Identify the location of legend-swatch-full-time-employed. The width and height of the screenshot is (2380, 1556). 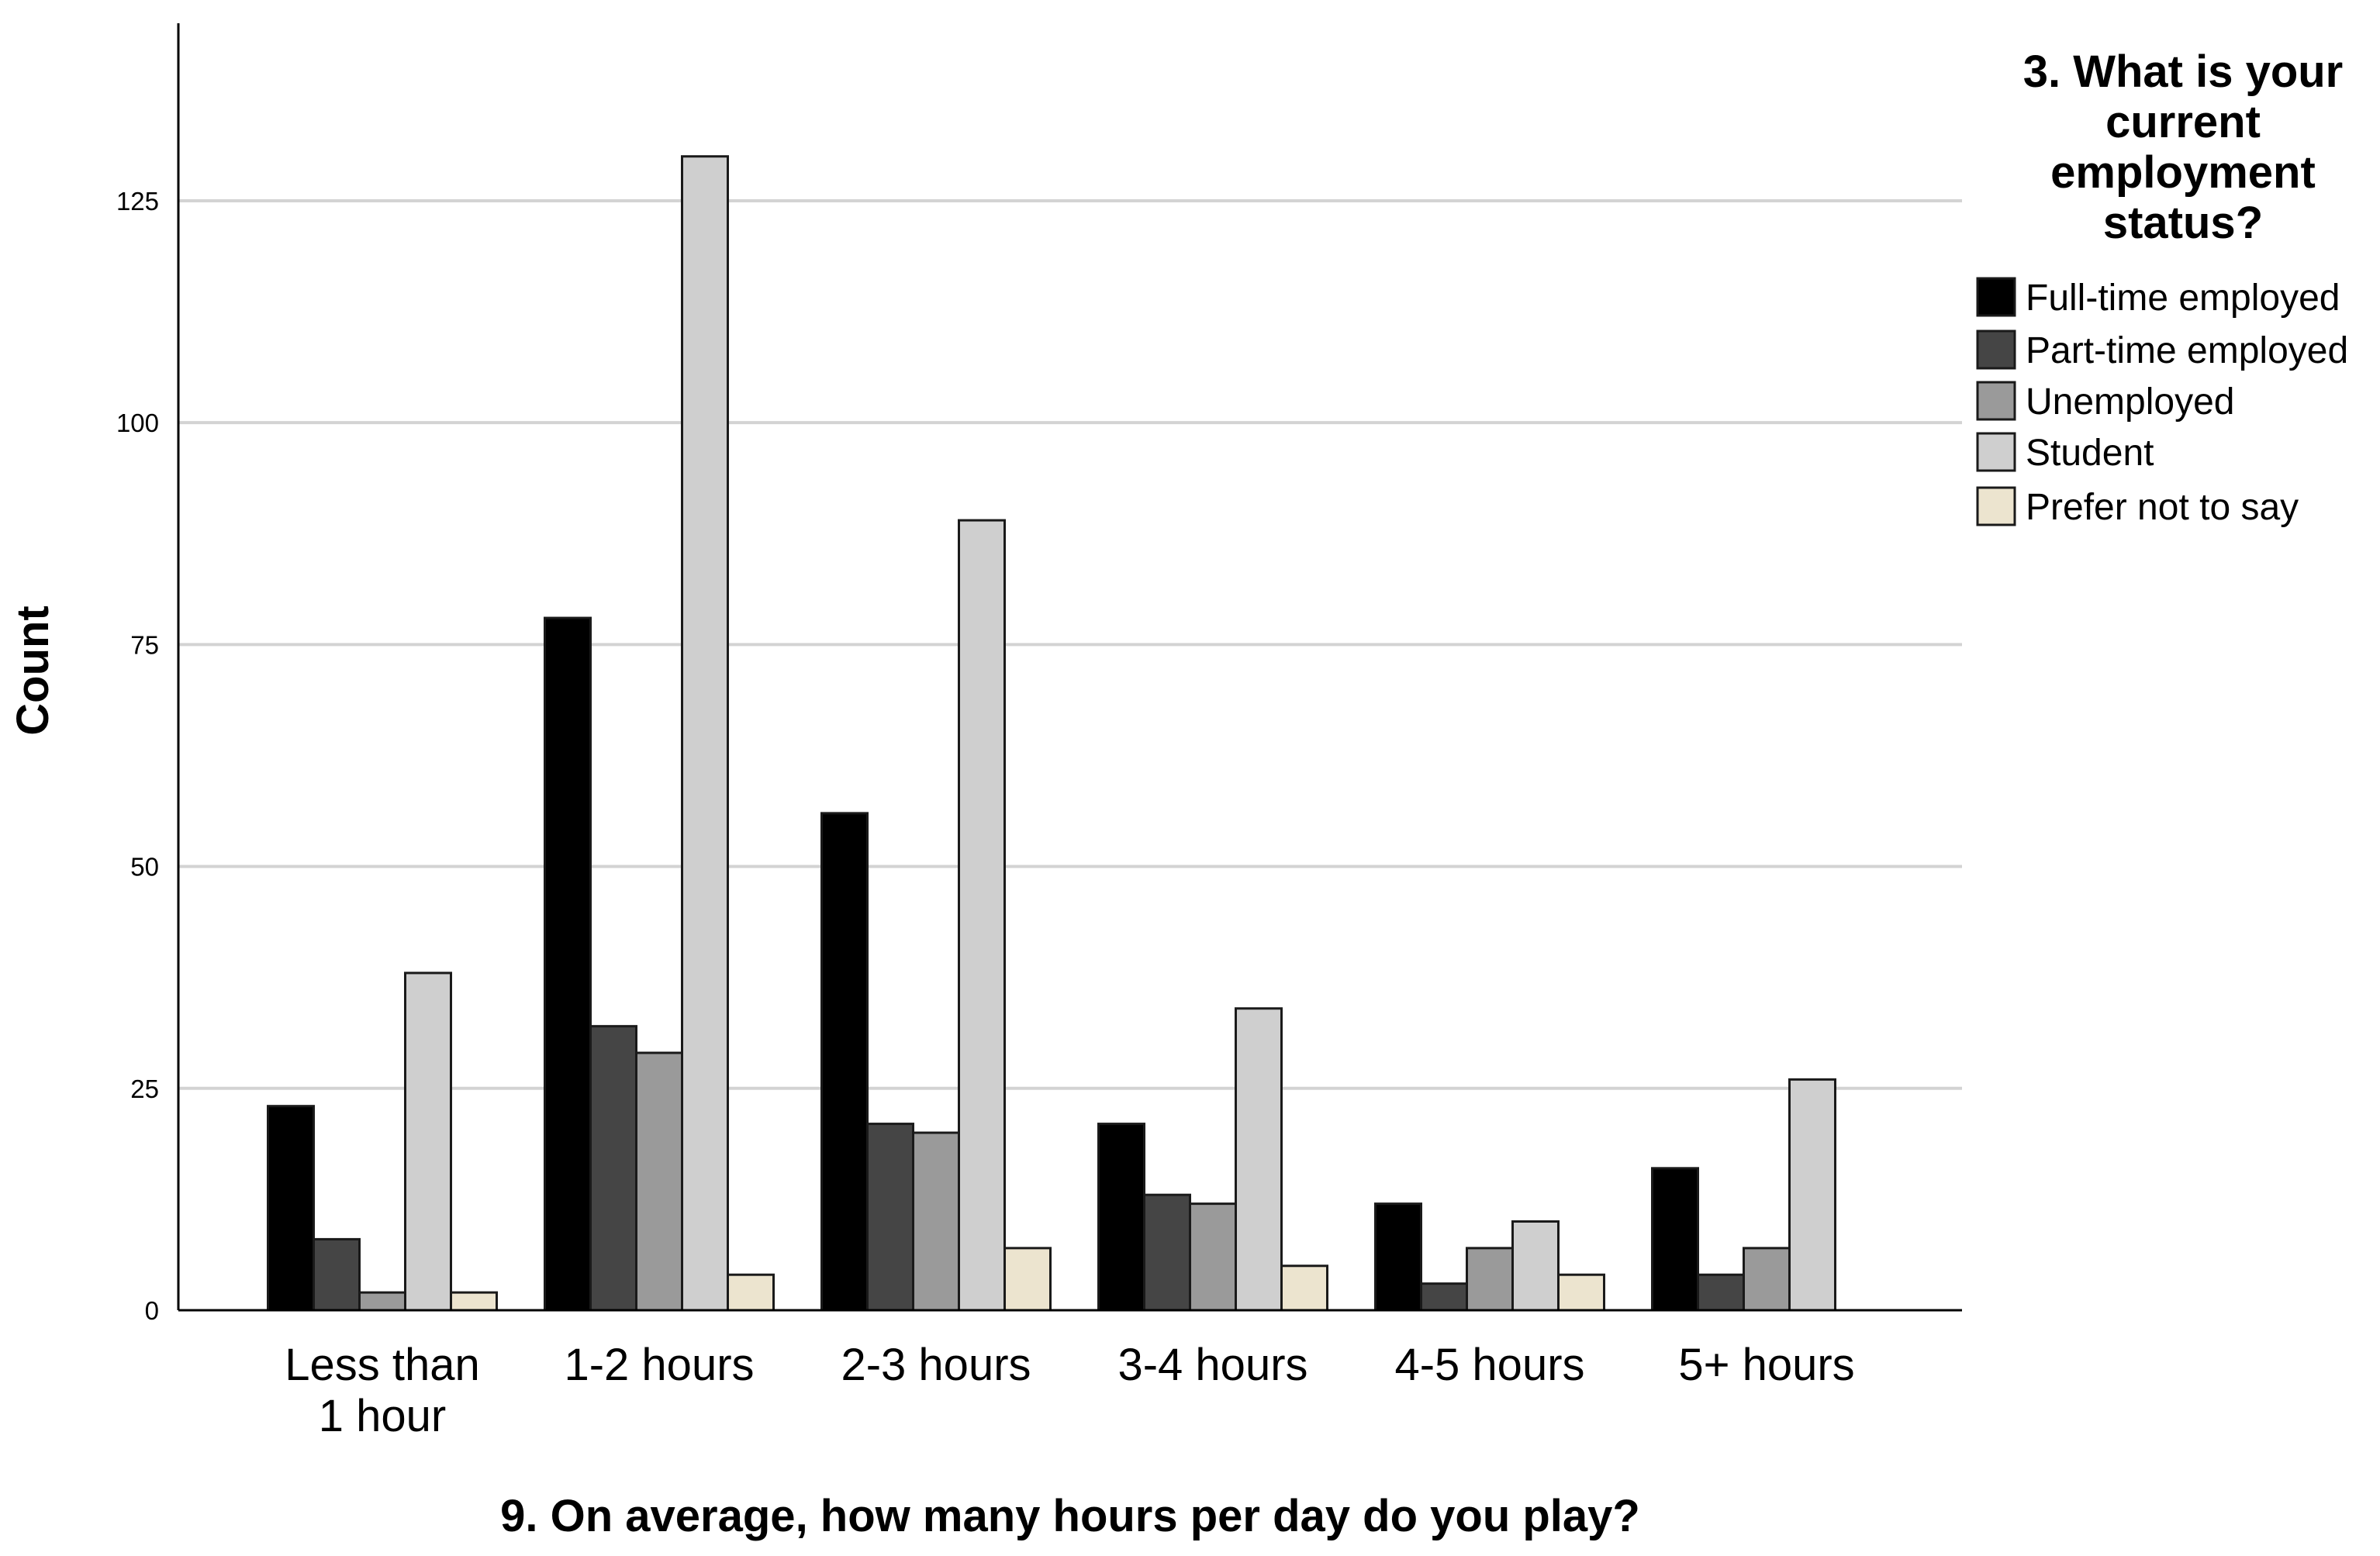
(1996, 297).